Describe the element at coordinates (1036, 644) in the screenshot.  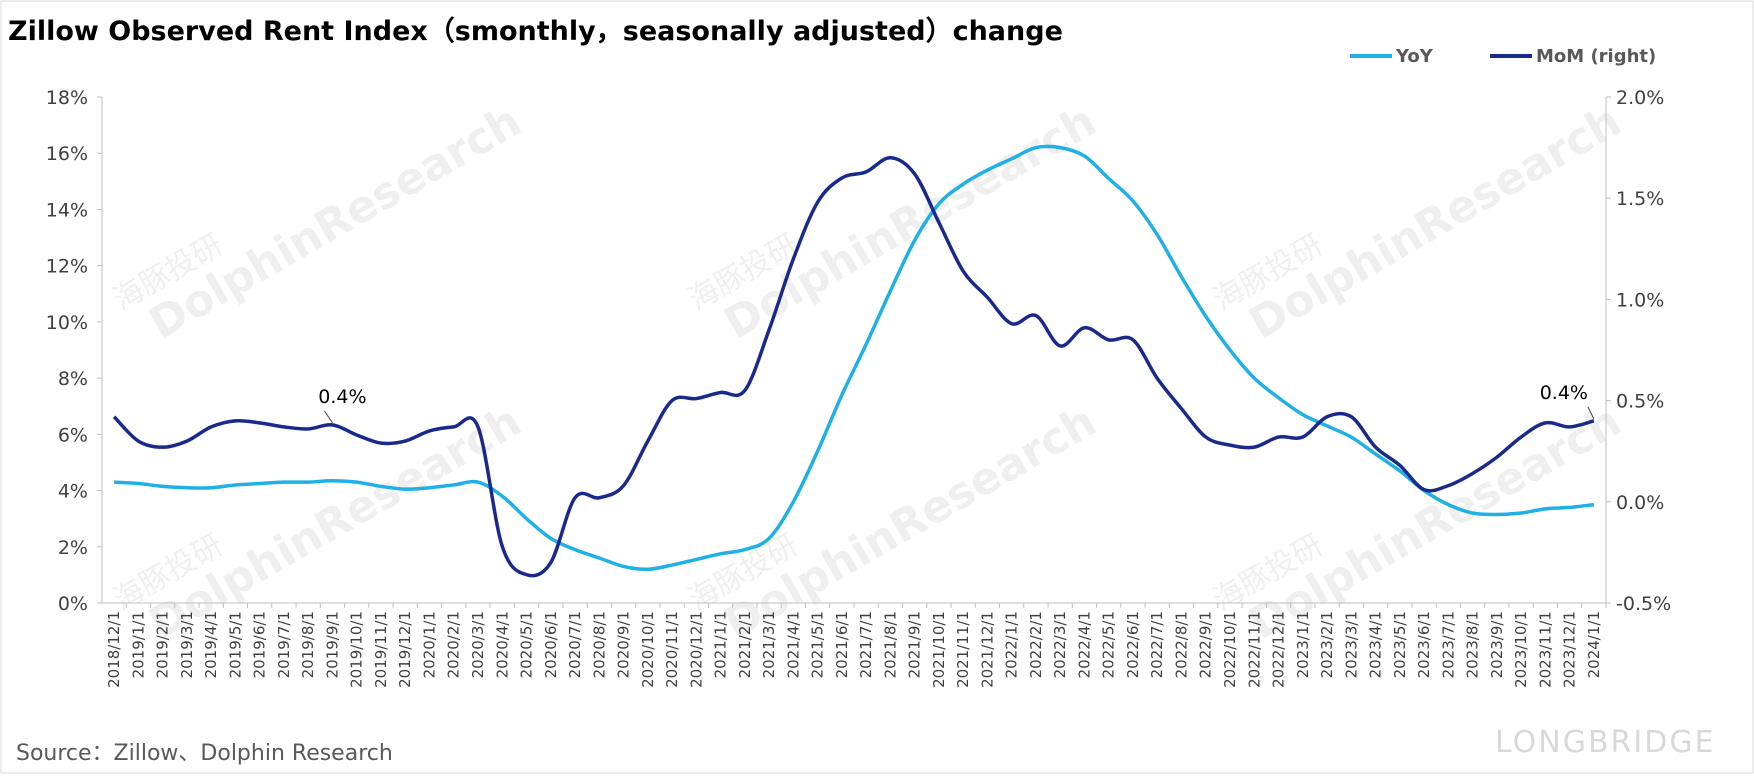
I see `x-tick-label: 2022/2/1` at that location.